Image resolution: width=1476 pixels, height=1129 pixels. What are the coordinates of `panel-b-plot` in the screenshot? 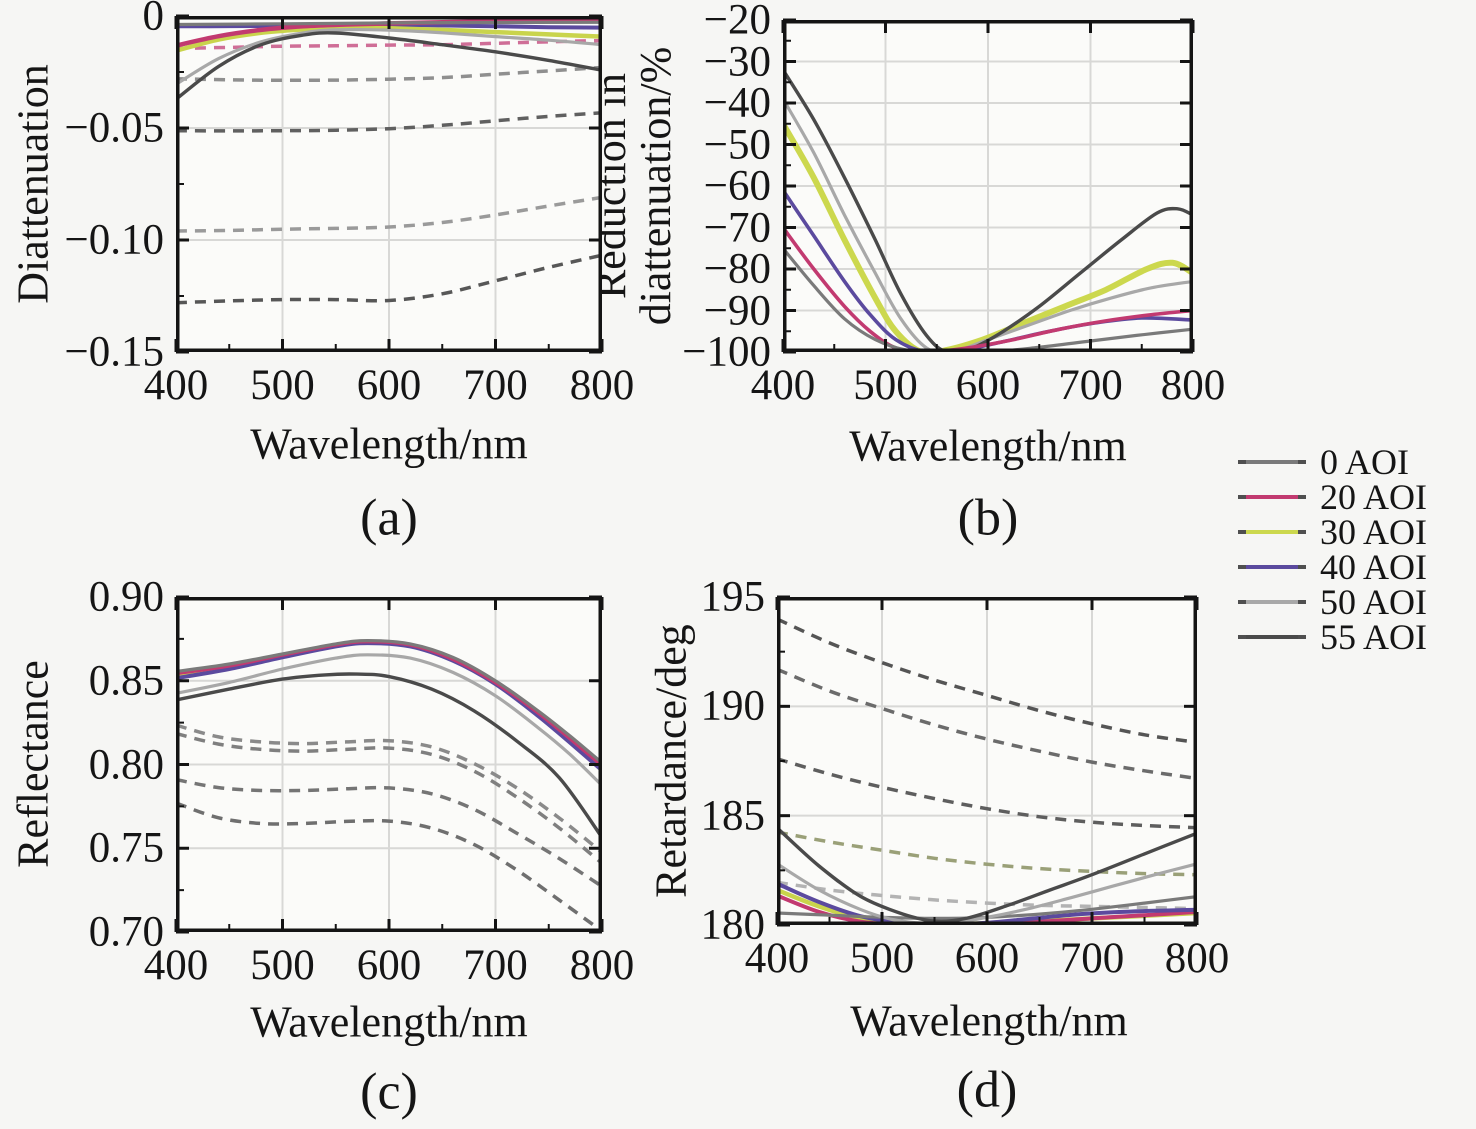 It's located at (988, 186).